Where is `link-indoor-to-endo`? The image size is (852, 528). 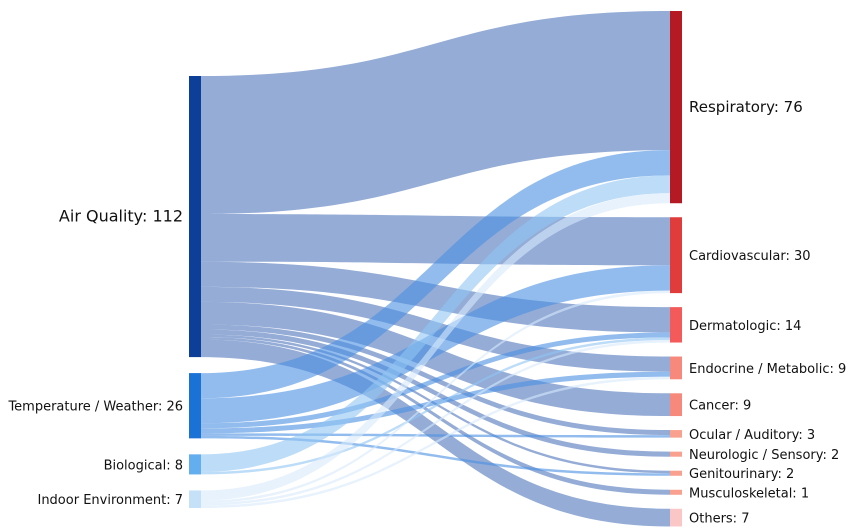
link-indoor-to-endo is located at coordinates (435, 442).